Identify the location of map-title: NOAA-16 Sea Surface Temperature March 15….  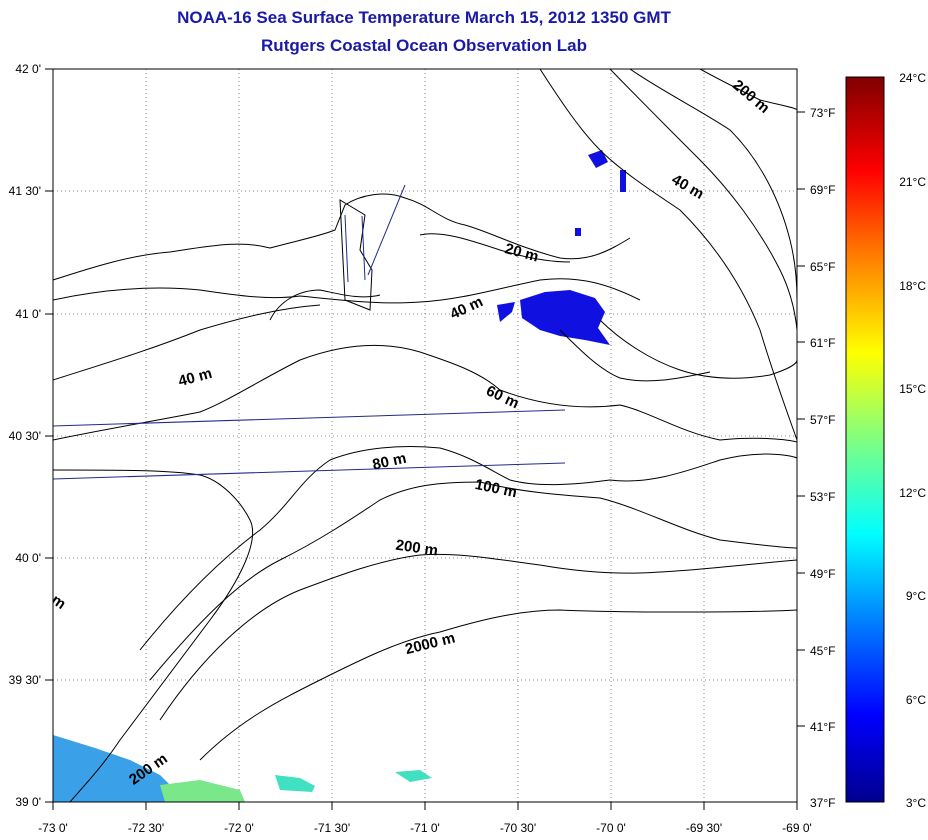
(424, 17).